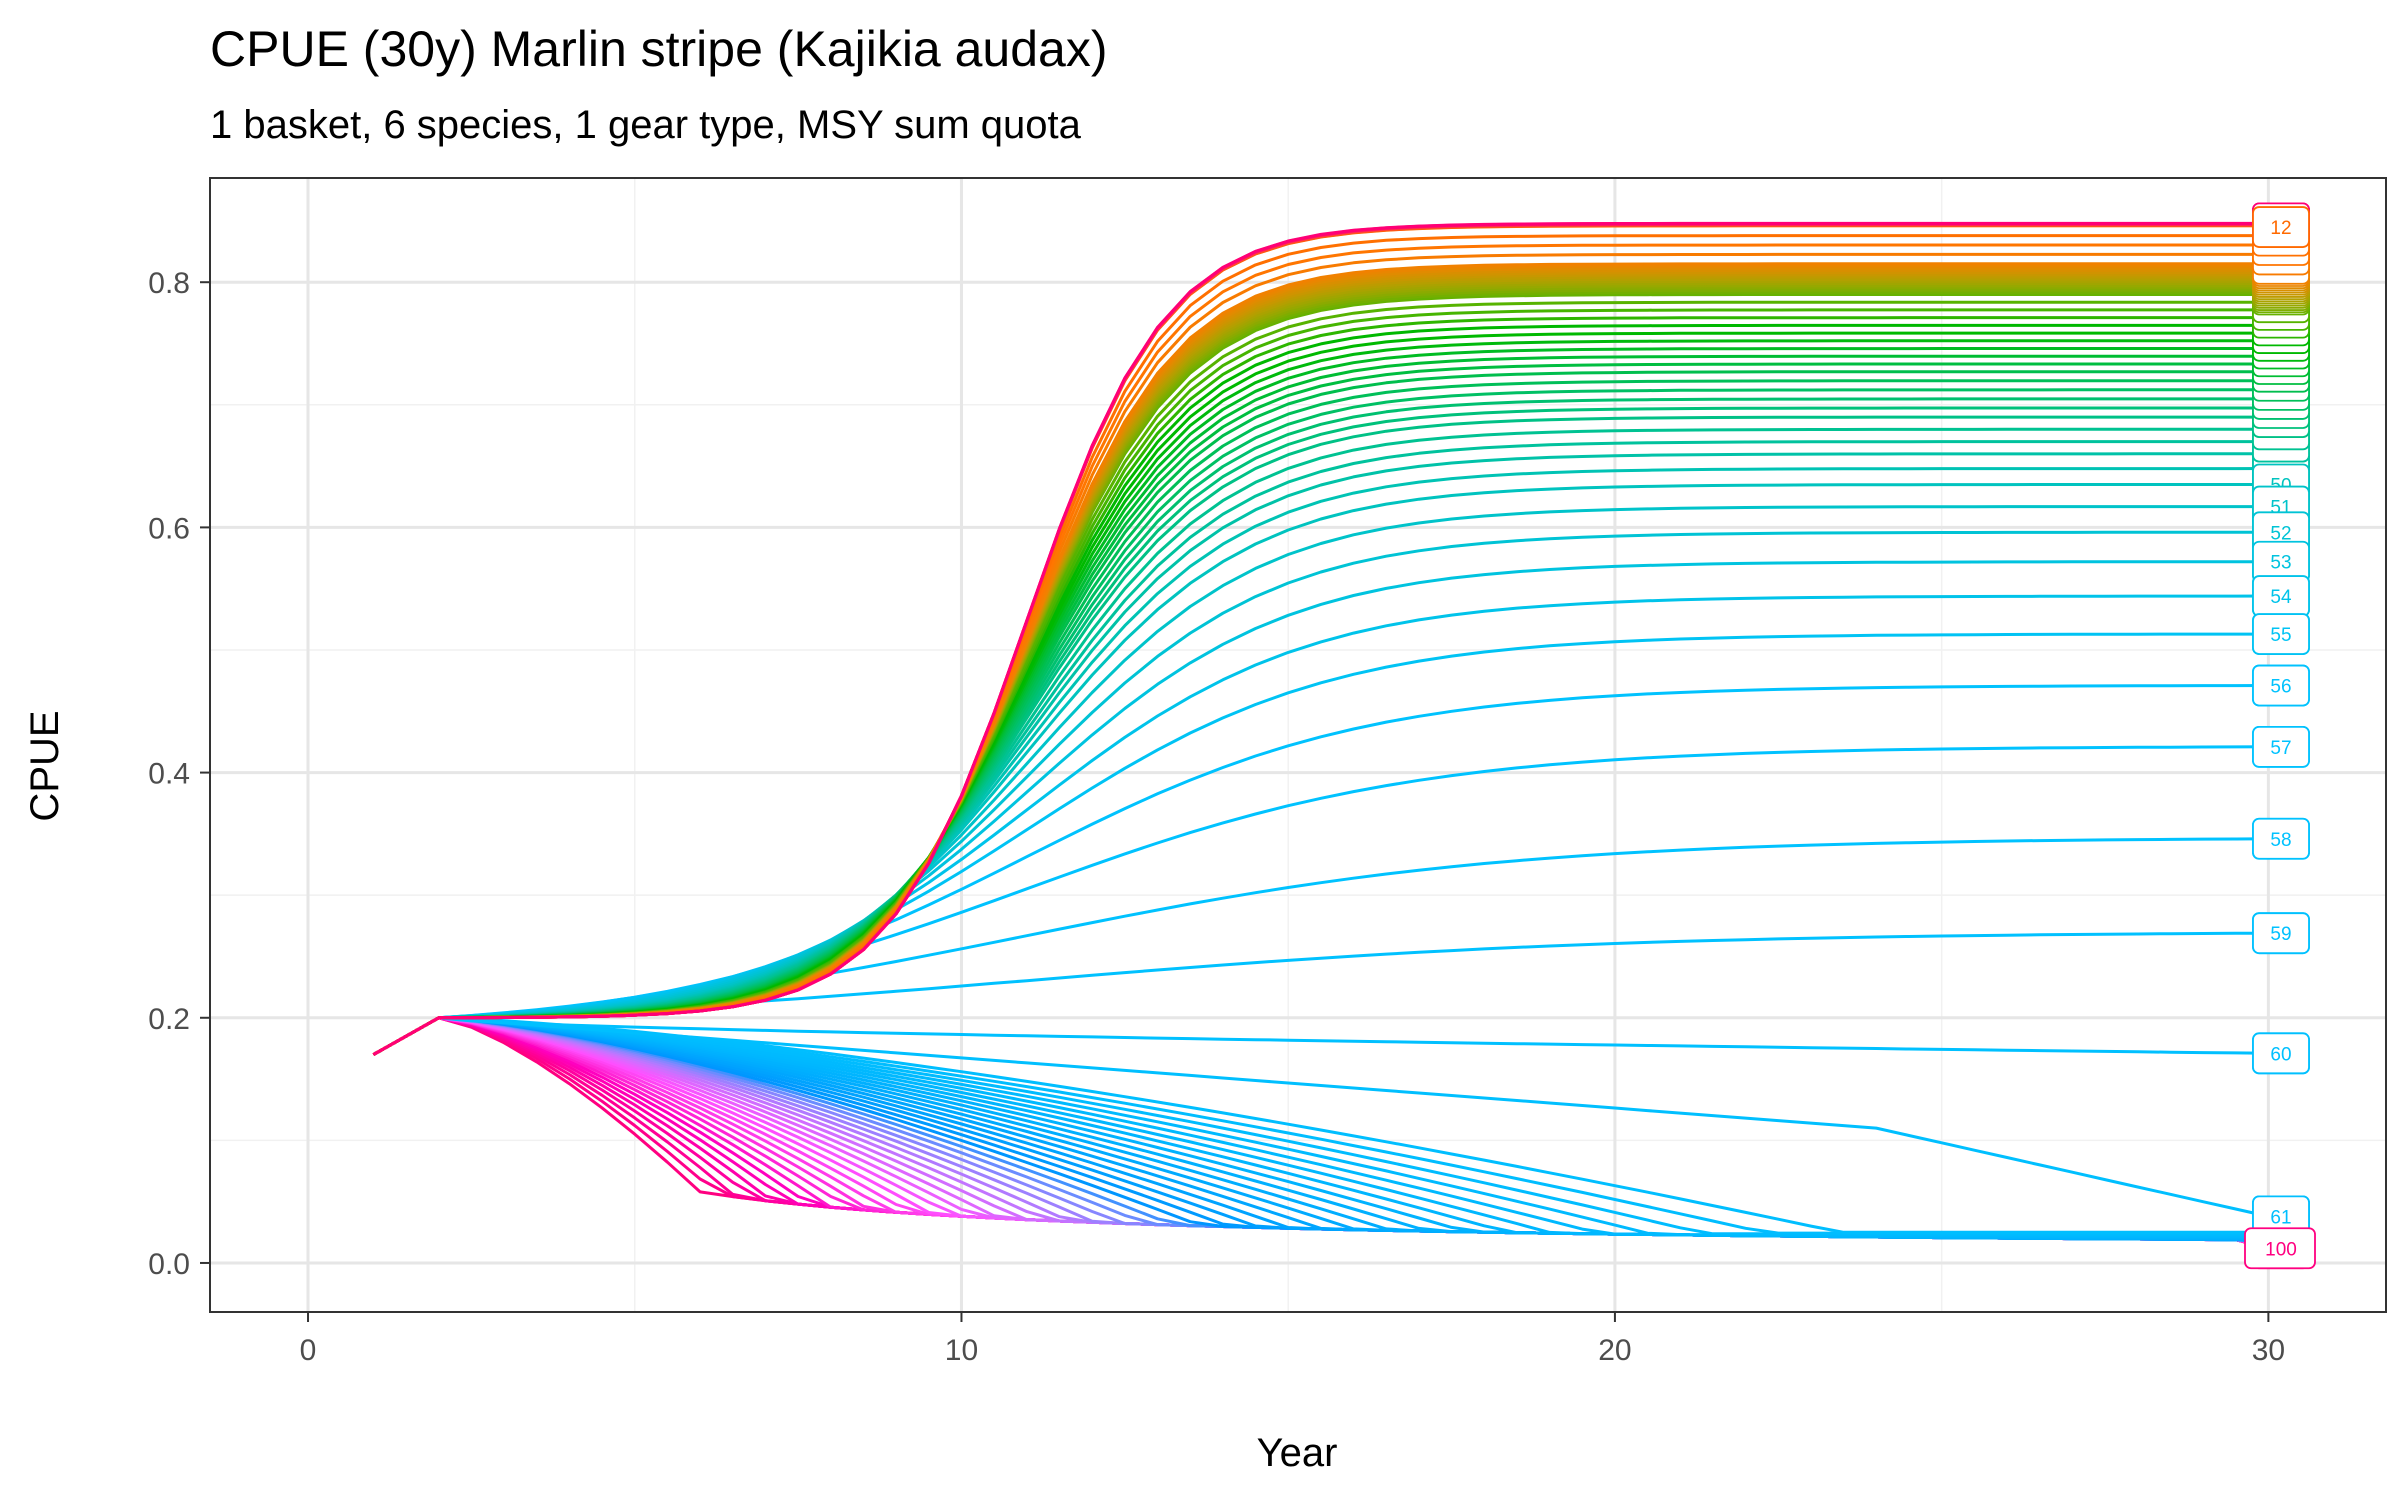 This screenshot has width=2400, height=1500. What do you see at coordinates (1614, 1350) in the screenshot?
I see `x-tick-label: 20` at bounding box center [1614, 1350].